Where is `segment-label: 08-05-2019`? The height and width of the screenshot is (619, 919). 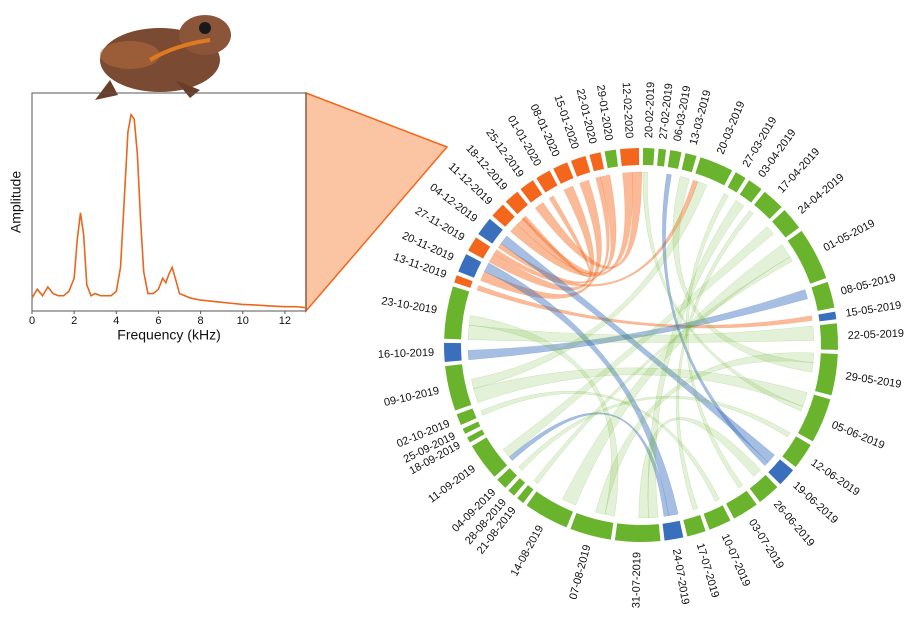 segment-label: 08-05-2019 is located at coordinates (868, 285).